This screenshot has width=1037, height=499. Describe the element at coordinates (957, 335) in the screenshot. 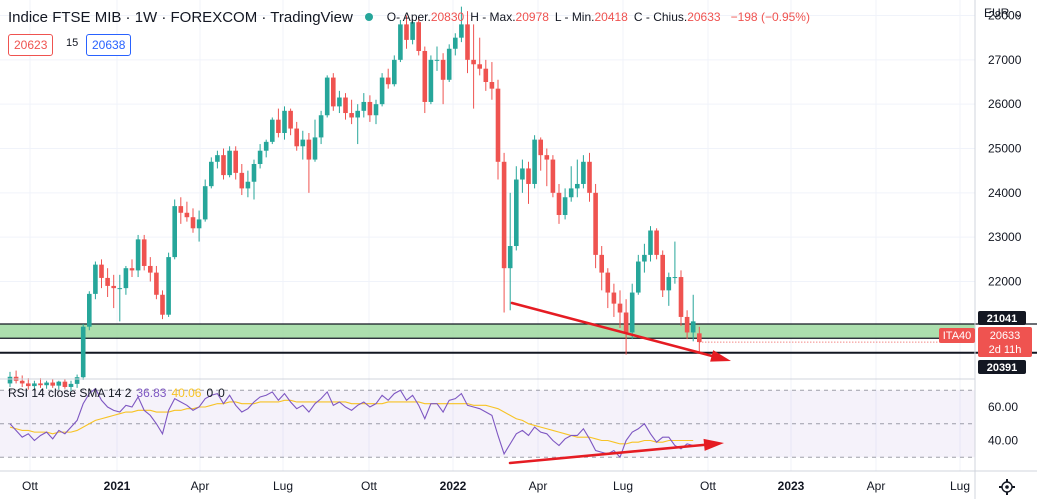

I see `symbol-badge: ITA40` at that location.